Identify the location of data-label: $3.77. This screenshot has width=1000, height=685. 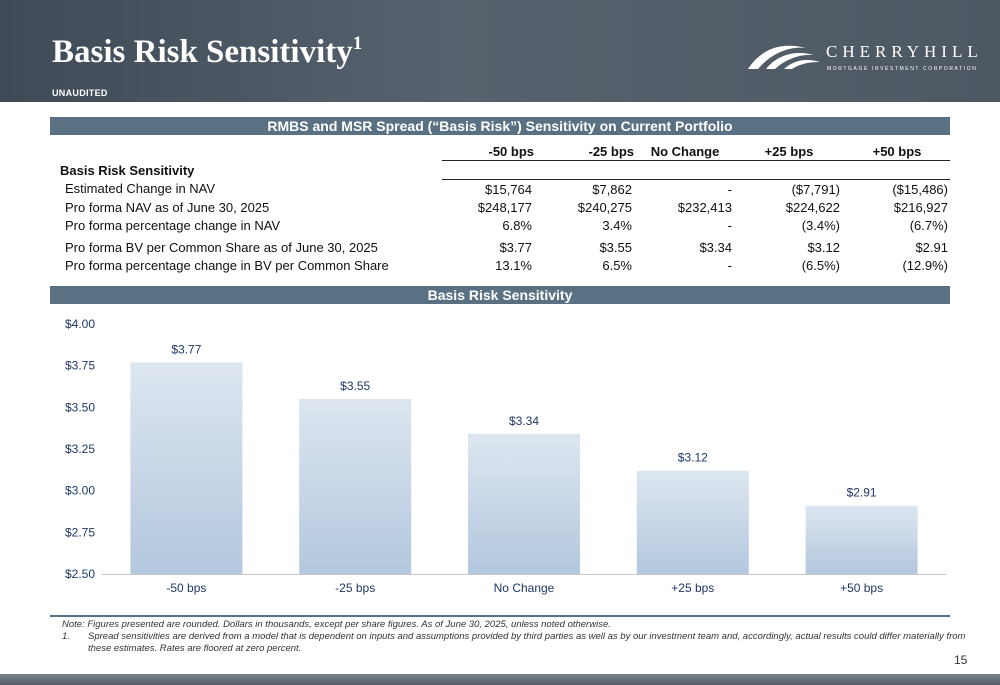
(186, 349).